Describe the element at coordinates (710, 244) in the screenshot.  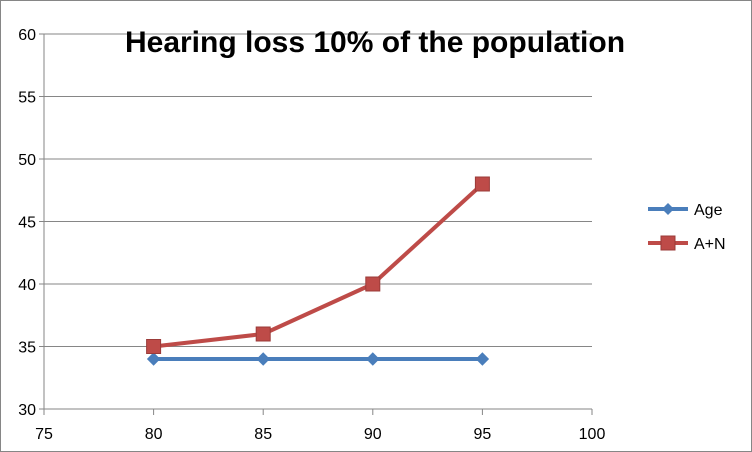
I see `legend-label: A+N` at that location.